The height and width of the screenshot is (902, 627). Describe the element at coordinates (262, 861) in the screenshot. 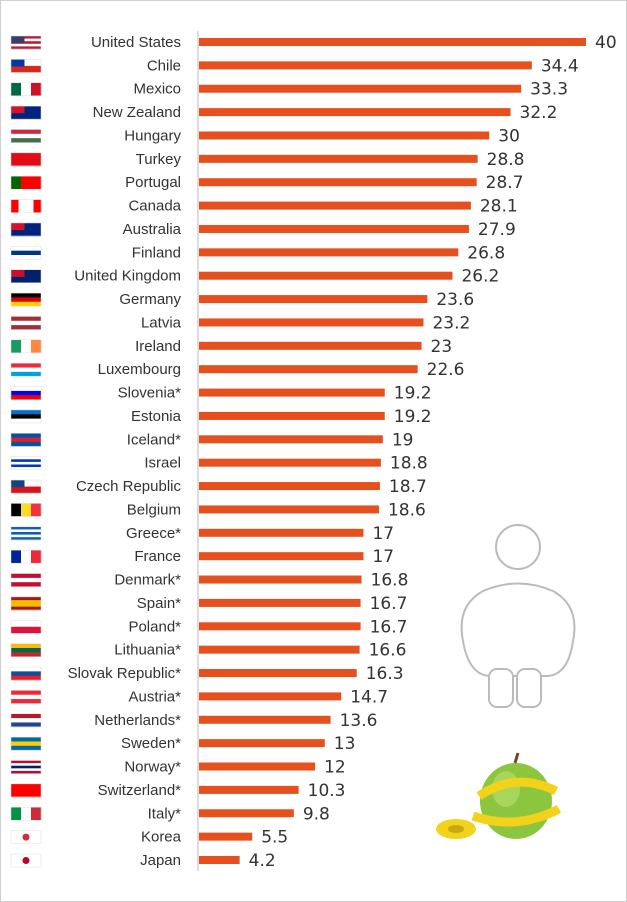

I see `value-label: 4.2` at that location.